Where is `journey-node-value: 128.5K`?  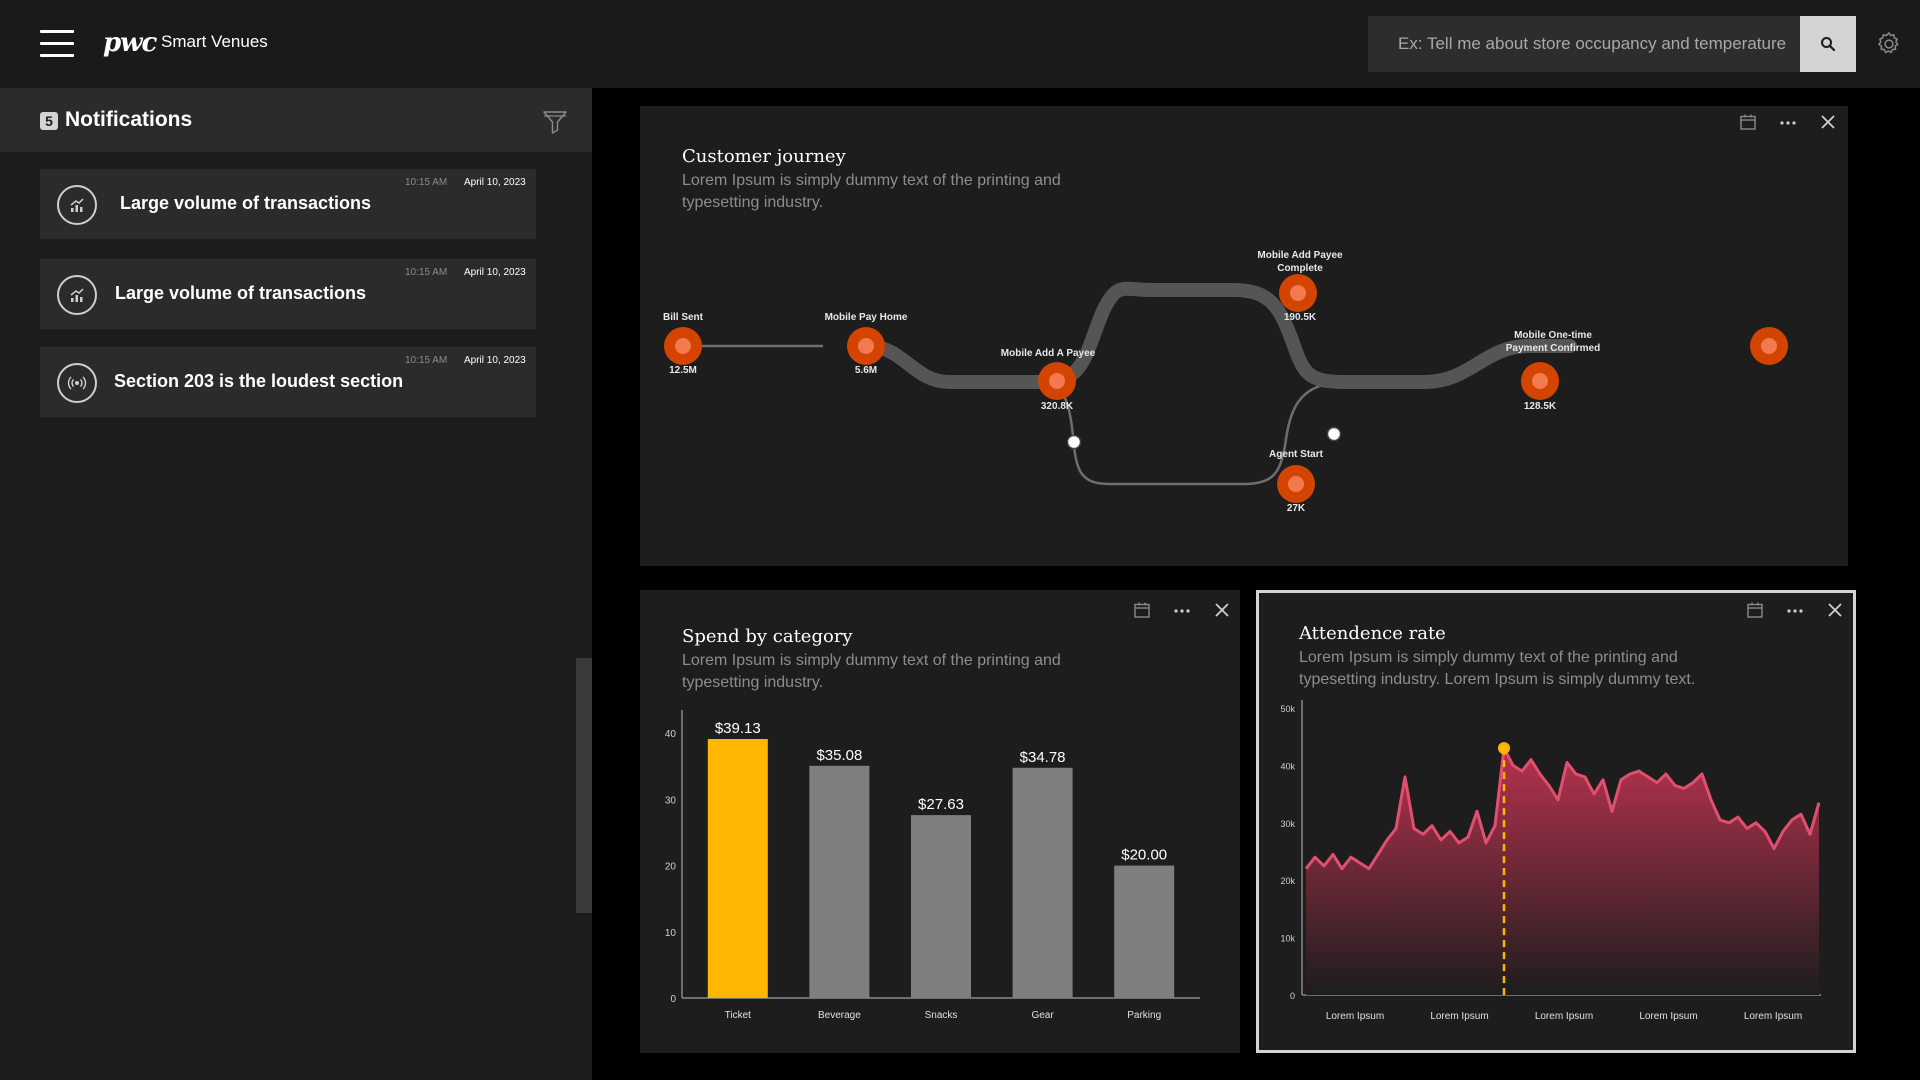 journey-node-value: 128.5K is located at coordinates (1540, 406).